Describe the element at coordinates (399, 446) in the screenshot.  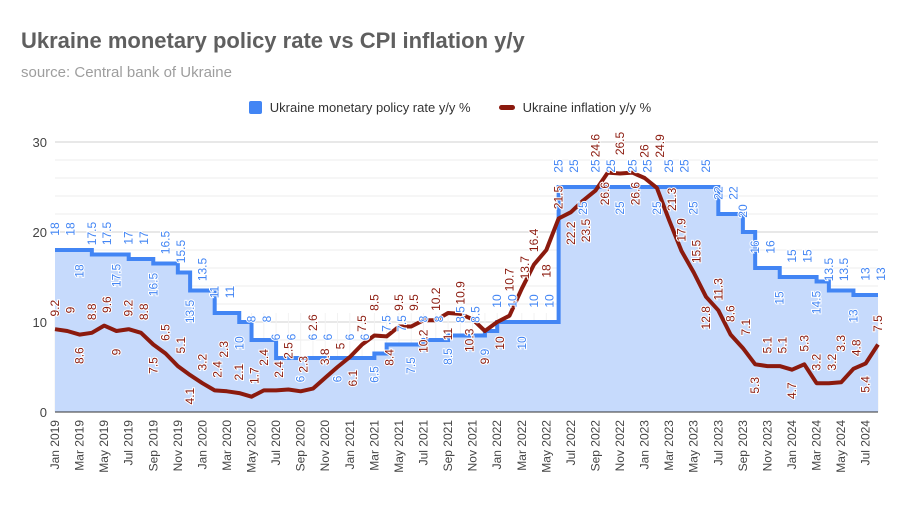
I see `x-tick-label: May 2021` at that location.